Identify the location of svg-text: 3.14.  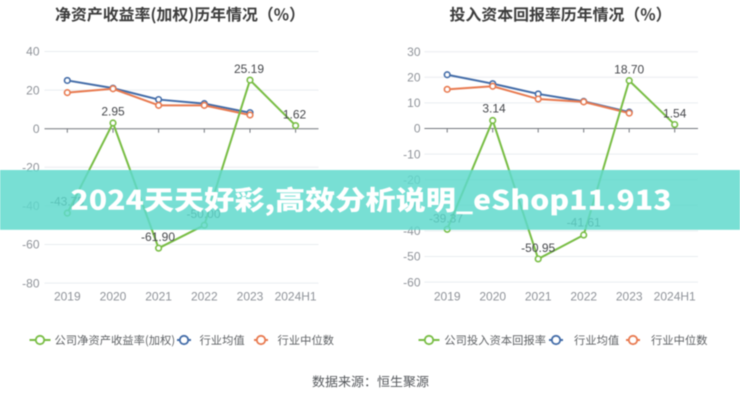
(494, 109).